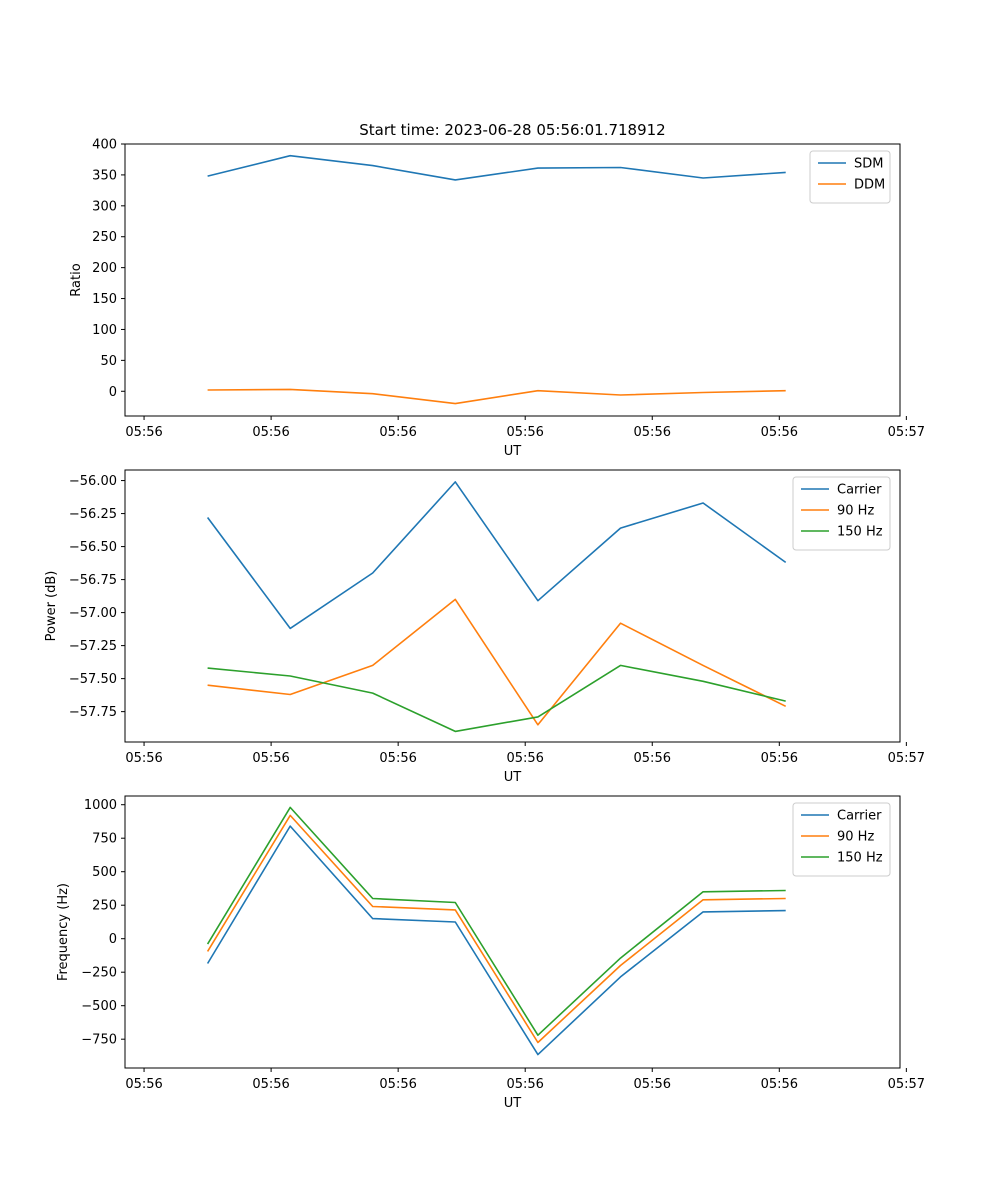 The width and height of the screenshot is (1000, 1200). I want to click on y-tick-label: −500, so click(99, 1006).